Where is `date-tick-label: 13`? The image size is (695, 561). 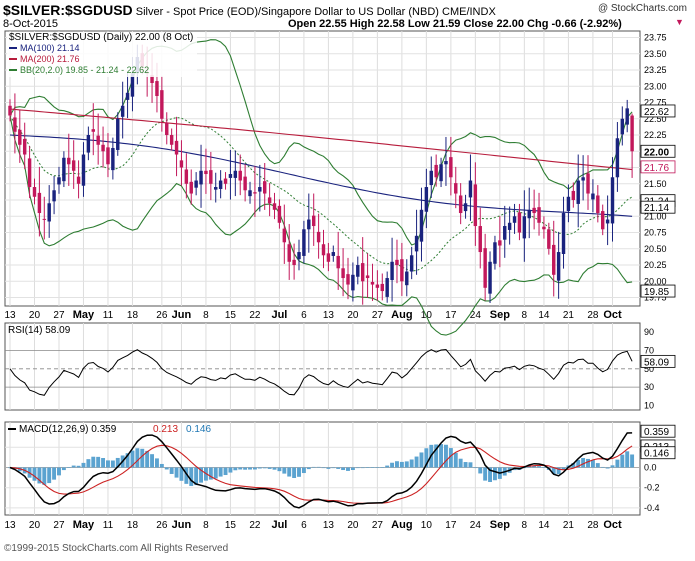
date-tick-label: 13 is located at coordinates (10, 315).